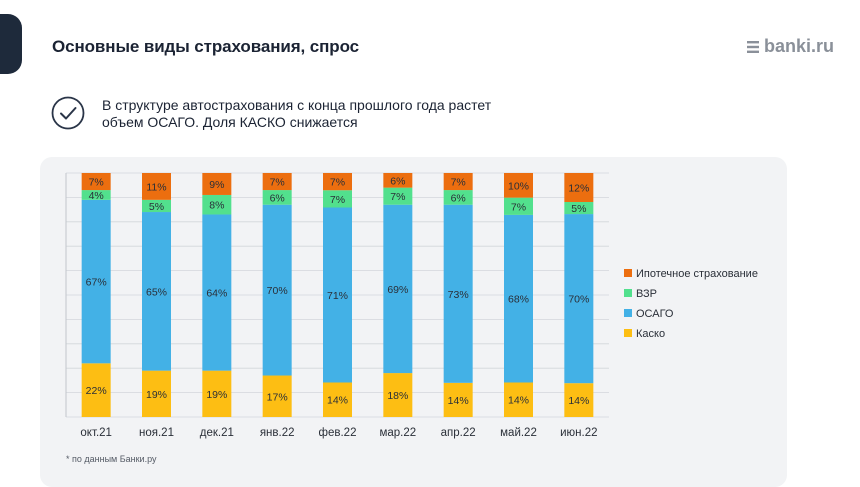 The height and width of the screenshot is (487, 860). I want to click on data-label: 69%, so click(397, 290).